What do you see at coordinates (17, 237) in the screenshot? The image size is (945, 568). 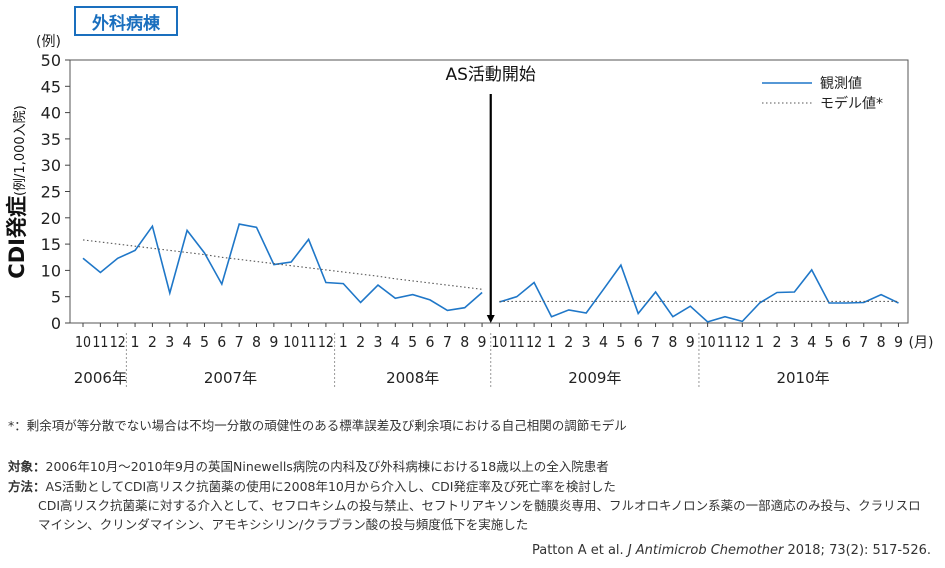 I see `y-axis-title-main: CDI発症` at bounding box center [17, 237].